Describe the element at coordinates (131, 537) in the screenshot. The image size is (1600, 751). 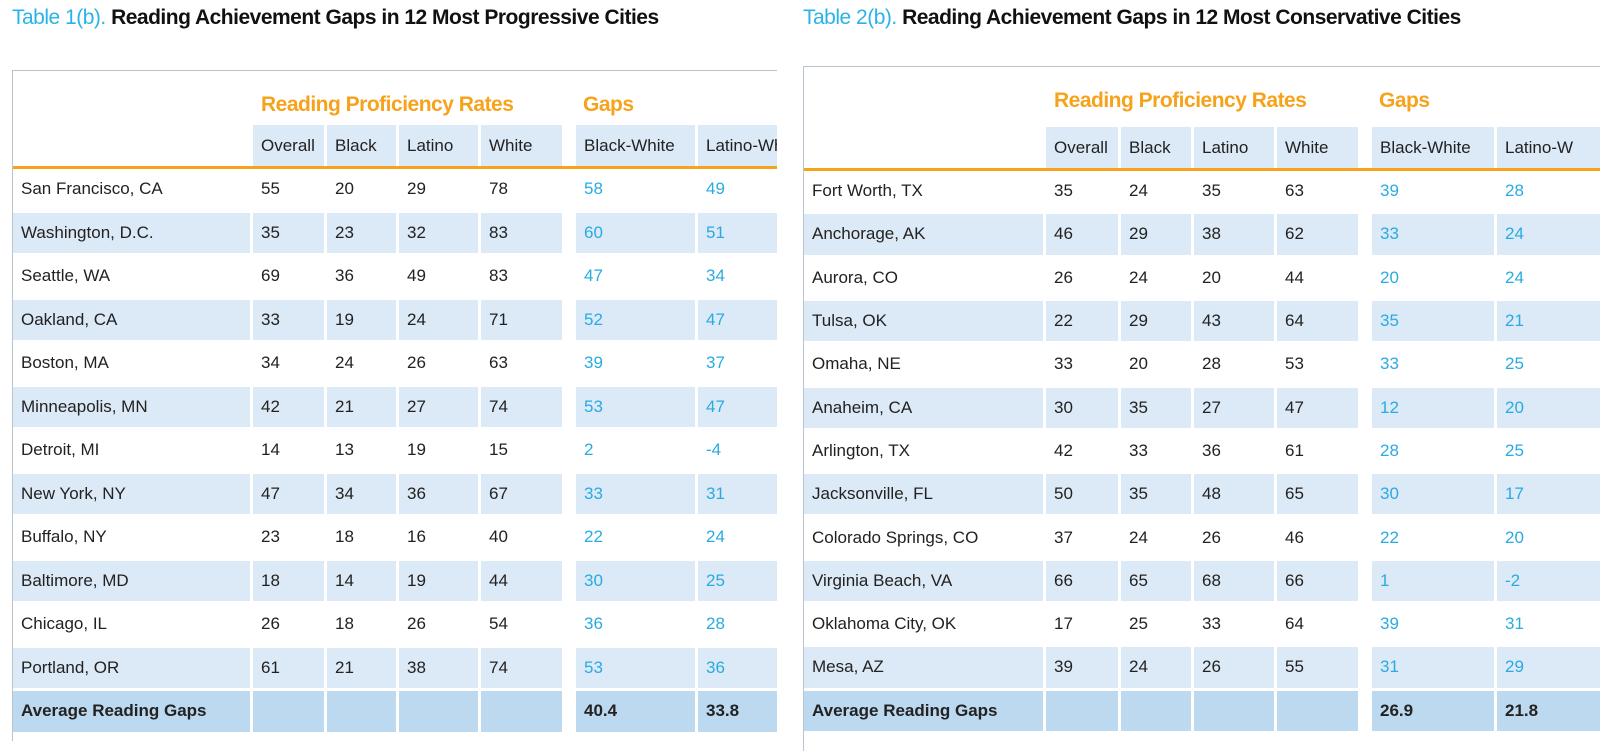
I see `city-cell: Buffalo, NY` at that location.